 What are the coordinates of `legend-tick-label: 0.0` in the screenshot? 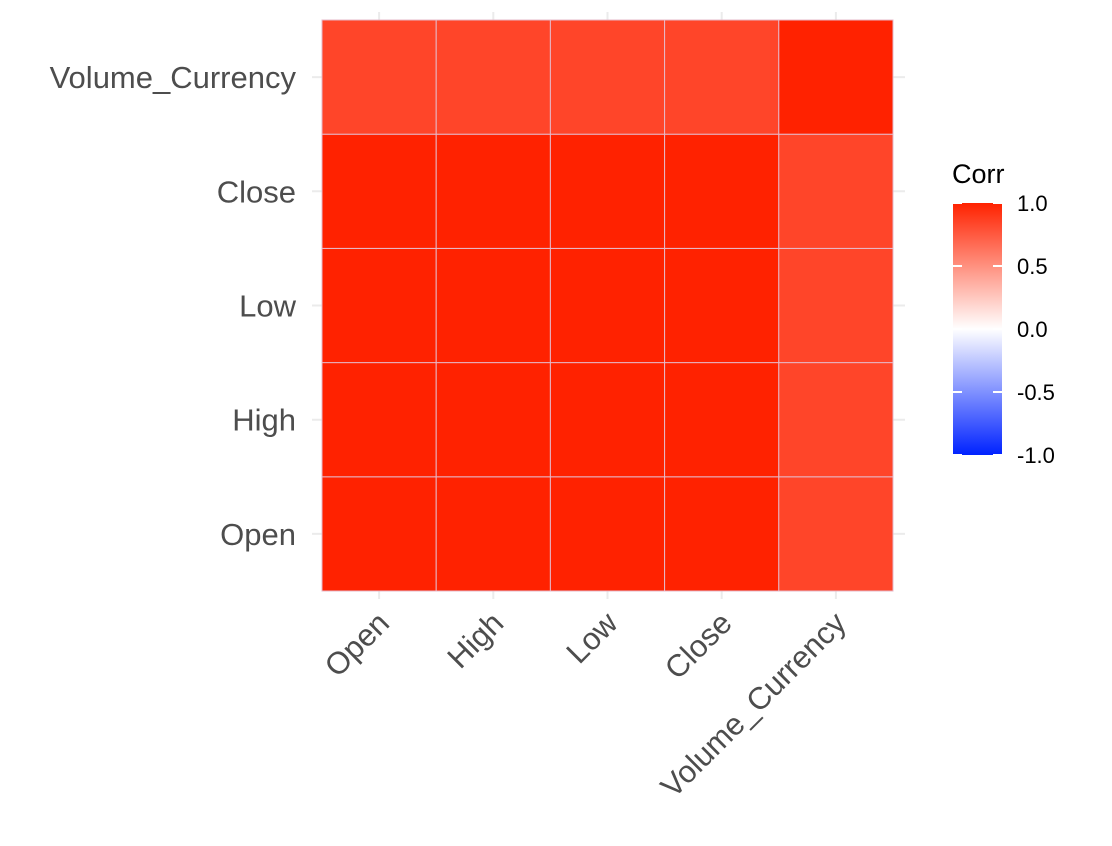 It's located at (1032, 329).